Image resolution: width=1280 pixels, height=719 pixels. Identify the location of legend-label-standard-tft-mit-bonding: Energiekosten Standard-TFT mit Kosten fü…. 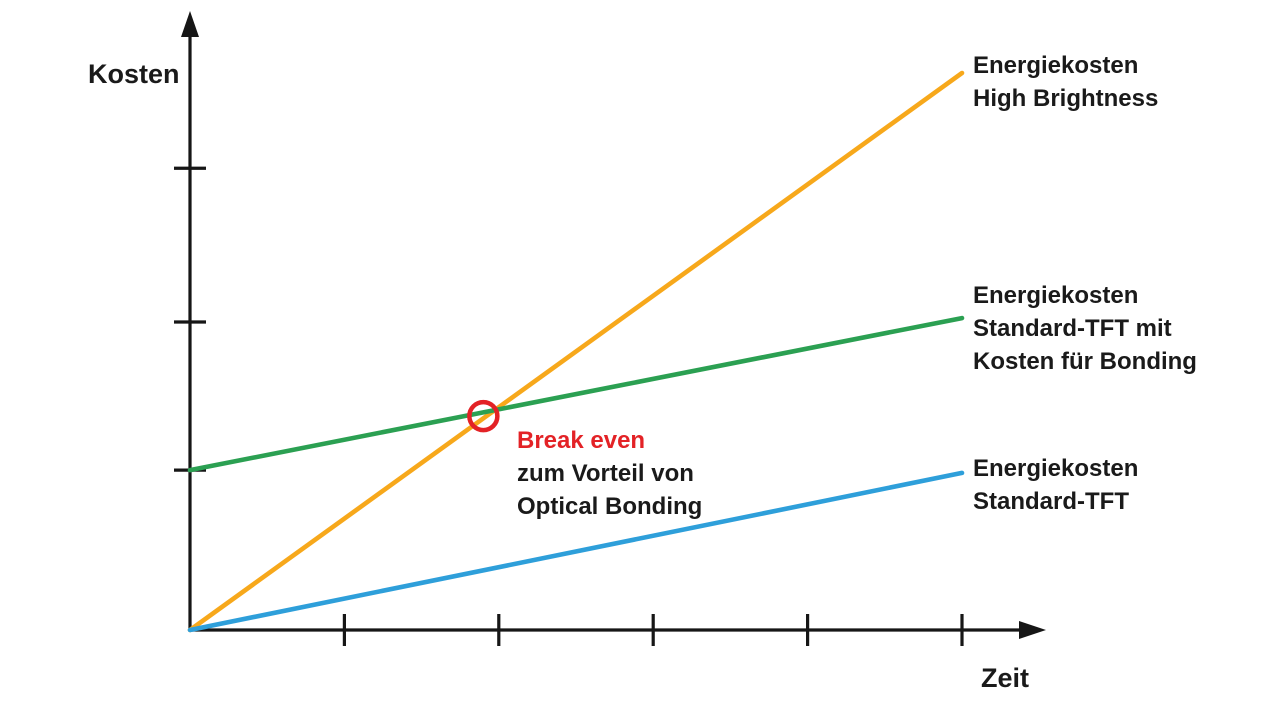
(1085, 328).